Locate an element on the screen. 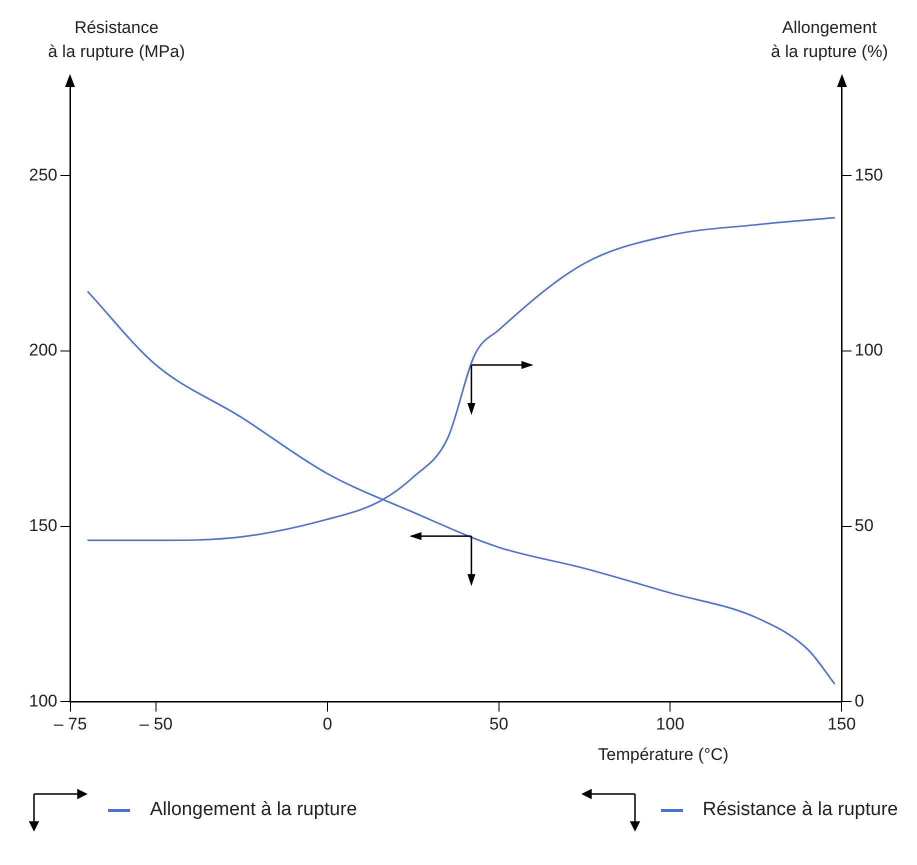 The image size is (917, 865). x-tick-label: 100 is located at coordinates (670, 724).